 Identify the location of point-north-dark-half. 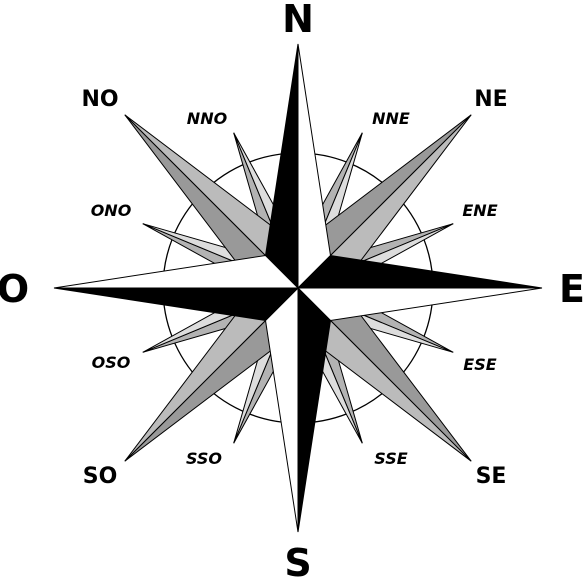
(281, 166).